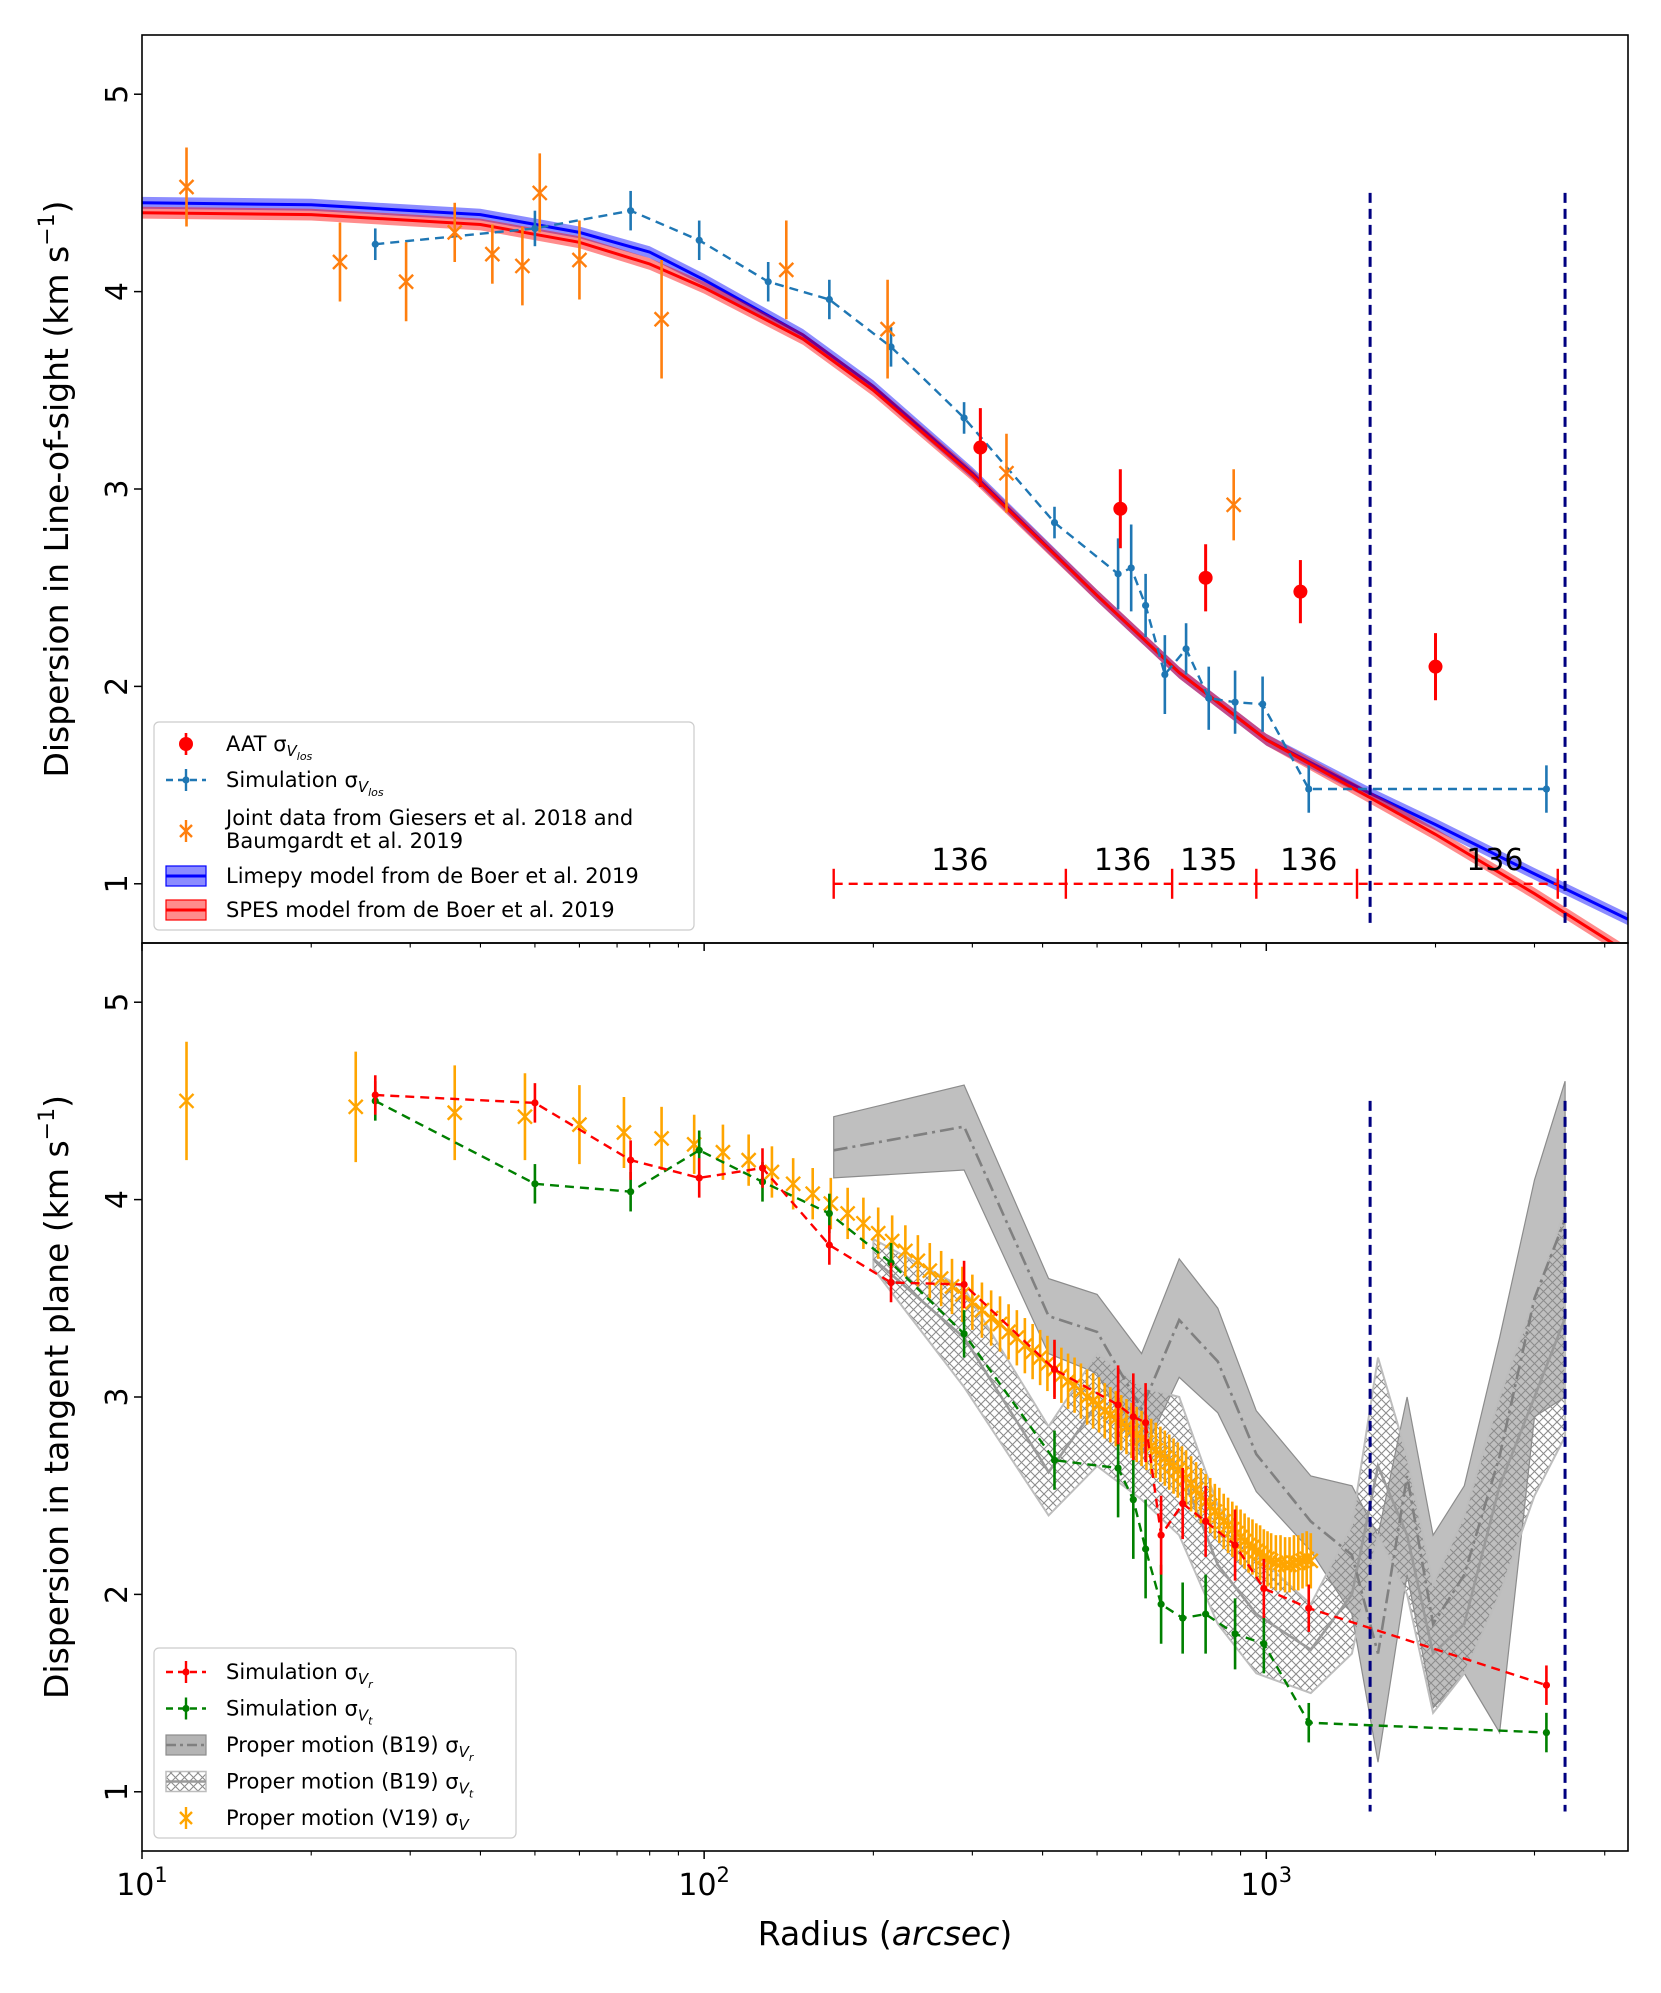 The height and width of the screenshot is (1993, 1661). Describe the element at coordinates (319, 1785) in the screenshot. I see `legend-item: Proper motion (B19) σVt` at that location.